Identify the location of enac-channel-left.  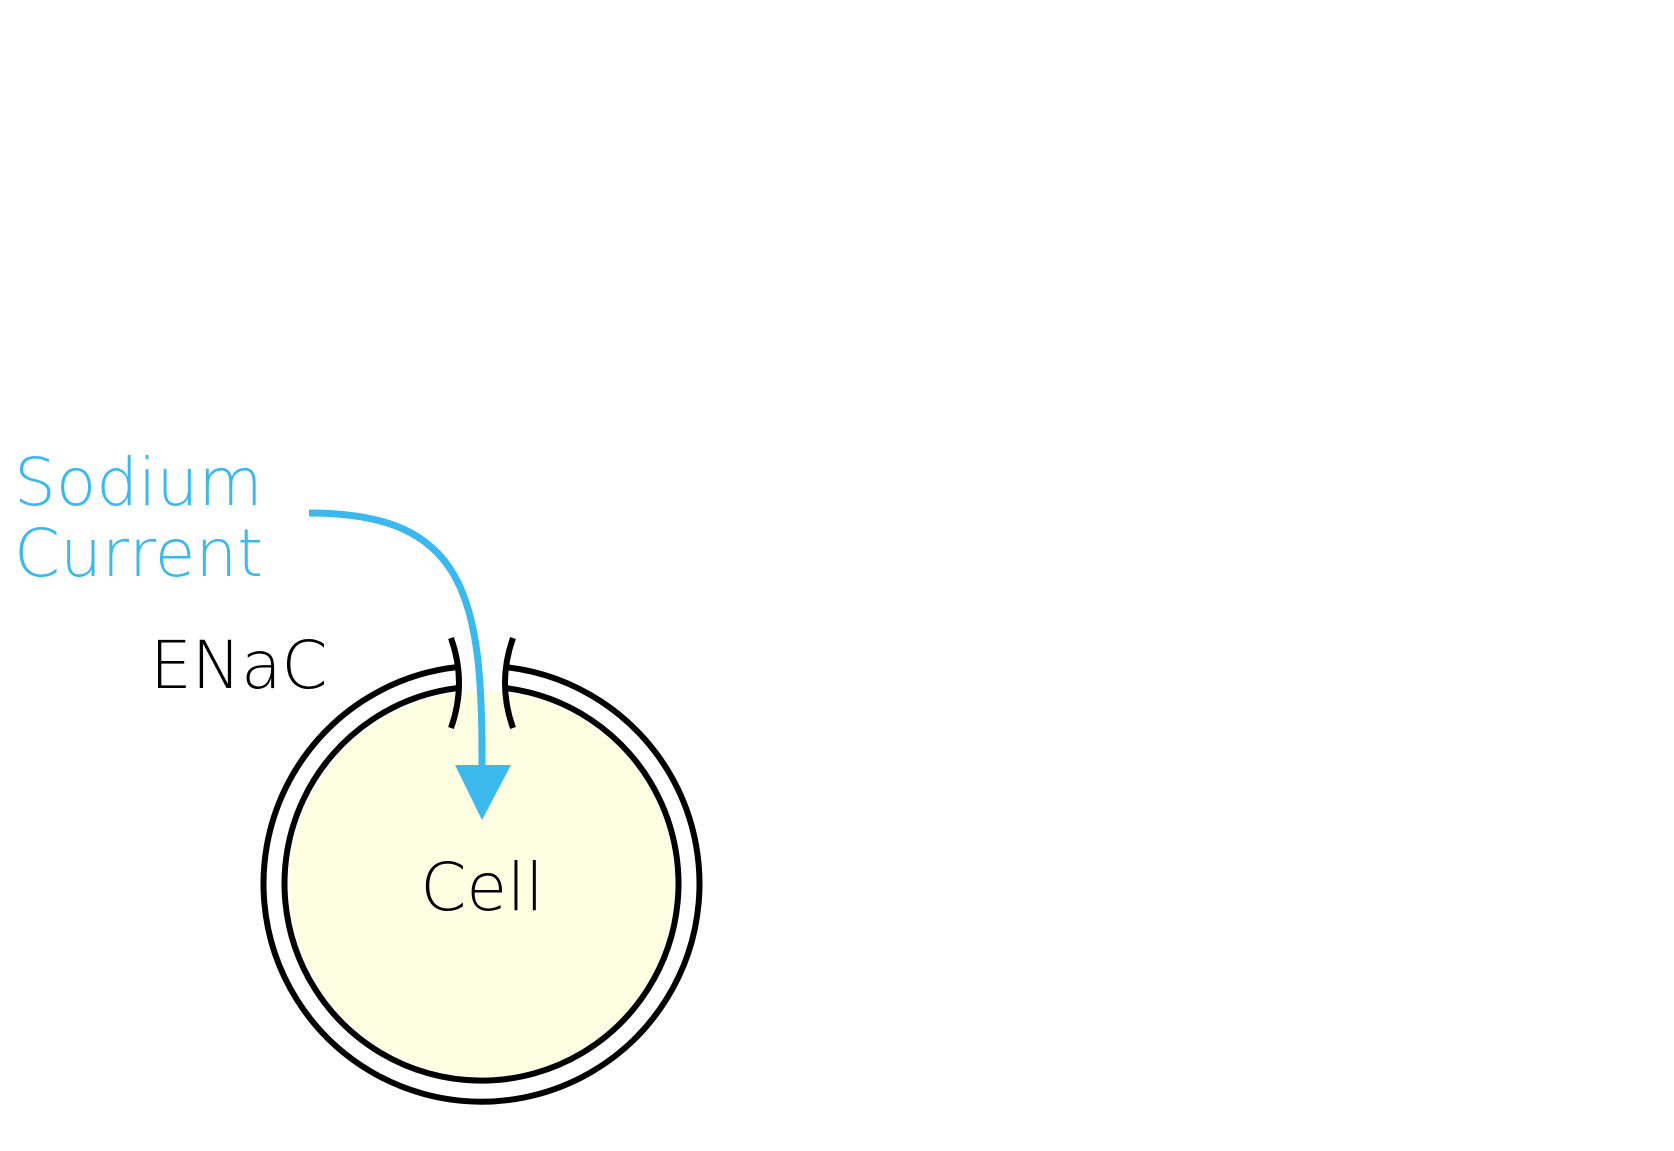
(455, 683).